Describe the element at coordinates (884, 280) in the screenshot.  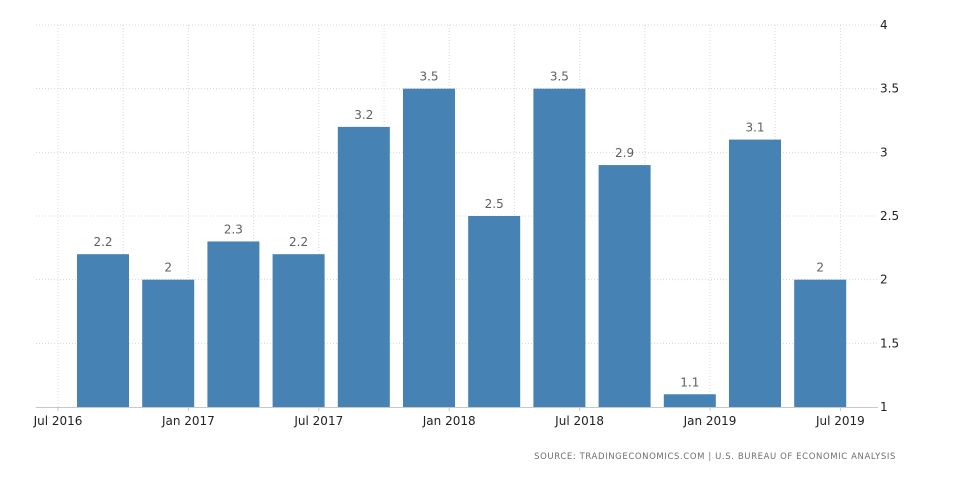
I see `y-tick-label: 2` at that location.